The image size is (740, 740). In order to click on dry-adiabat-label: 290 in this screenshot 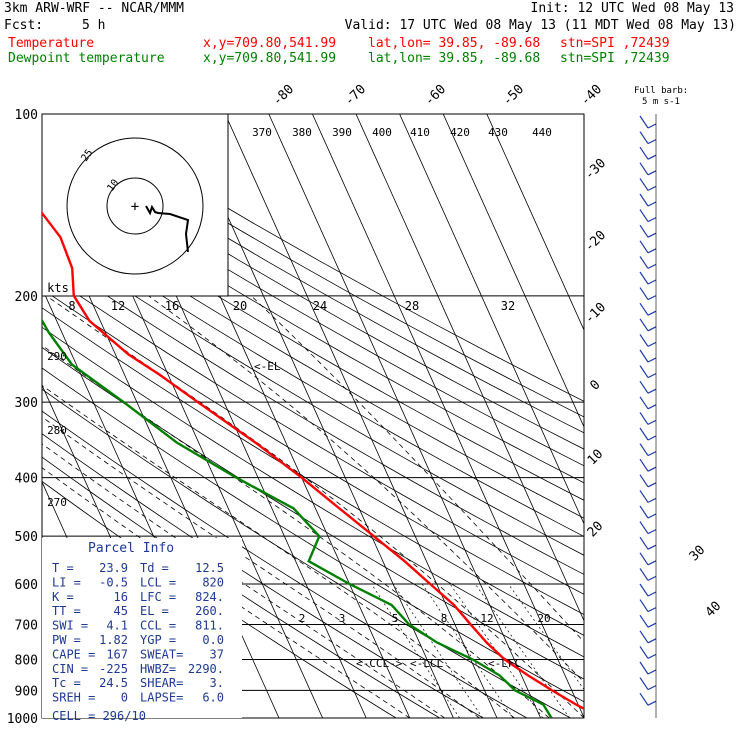, I will do `click(57, 356)`.